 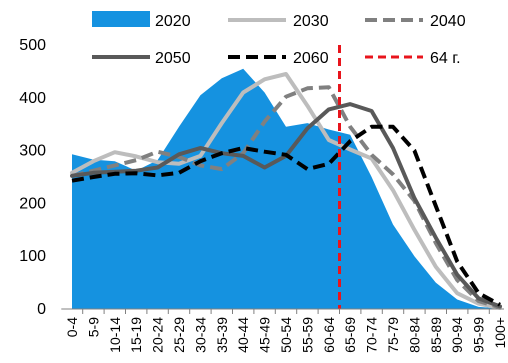 I want to click on x-tick-label: 0-4, so click(x=72, y=327).